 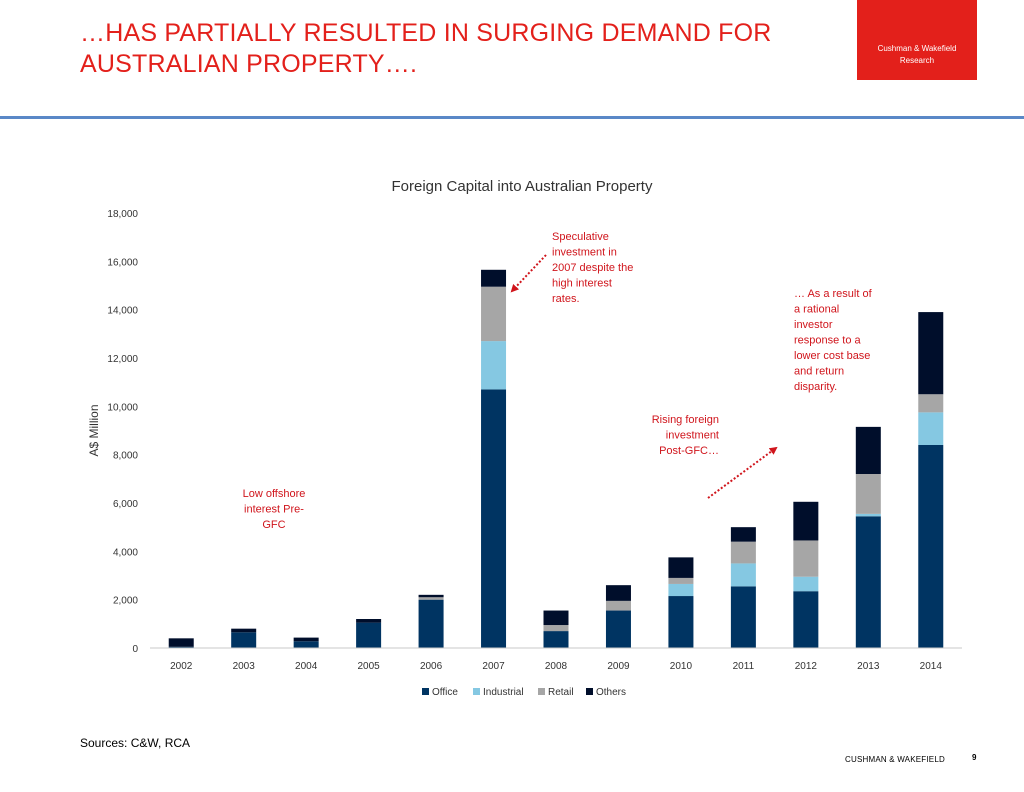 I want to click on y-tick-label: 10,000, so click(x=122, y=407).